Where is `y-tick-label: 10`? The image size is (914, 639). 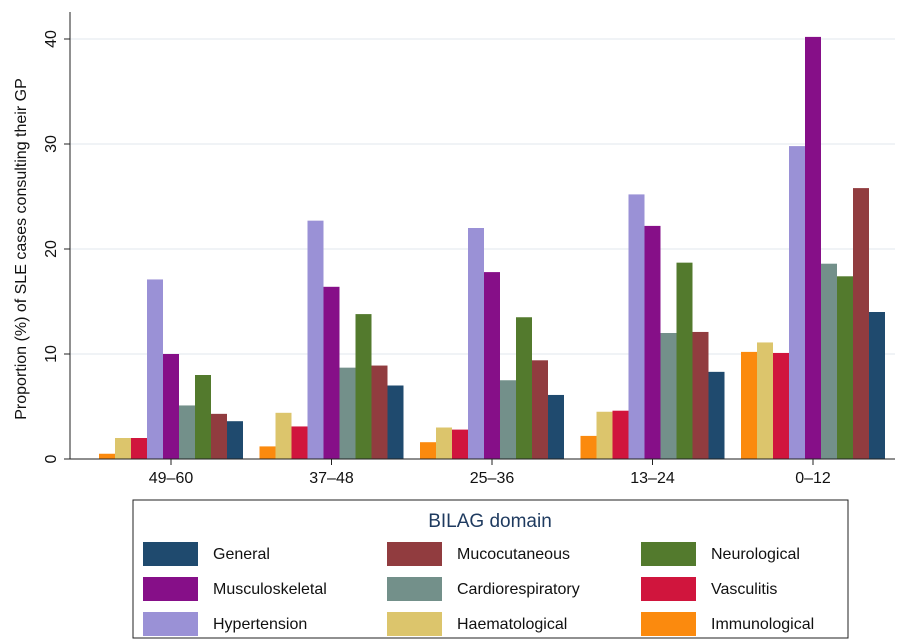 y-tick-label: 10 is located at coordinates (51, 354).